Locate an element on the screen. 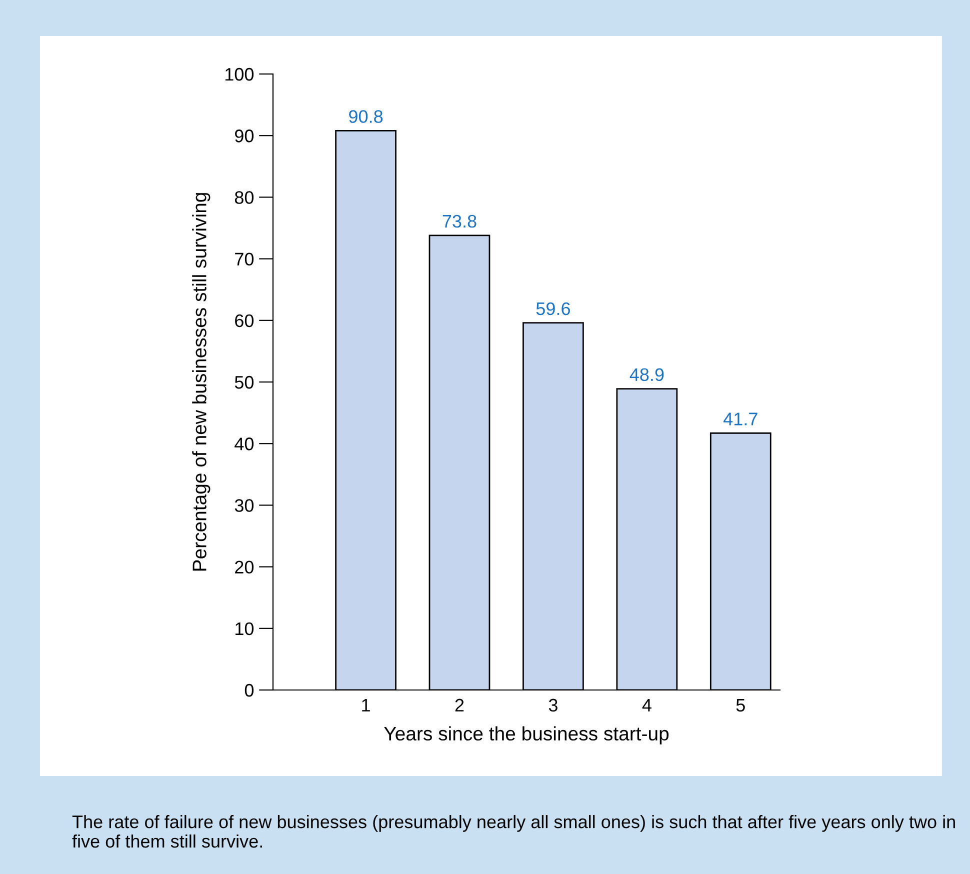 The height and width of the screenshot is (874, 970). data-label: 48.9 is located at coordinates (647, 375).